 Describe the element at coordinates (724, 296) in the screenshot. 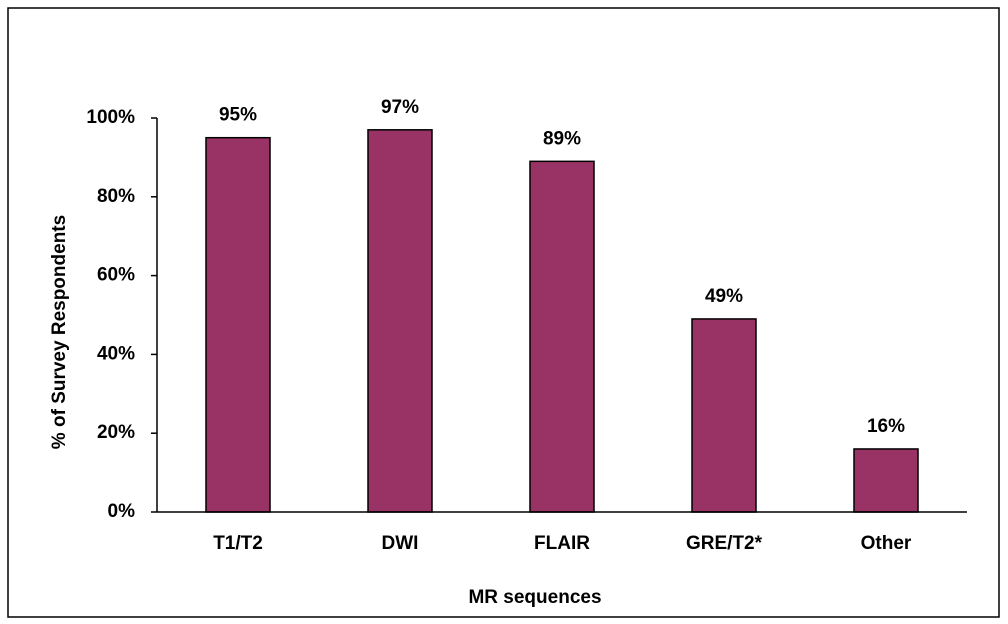

I see `value-label: 49%` at that location.